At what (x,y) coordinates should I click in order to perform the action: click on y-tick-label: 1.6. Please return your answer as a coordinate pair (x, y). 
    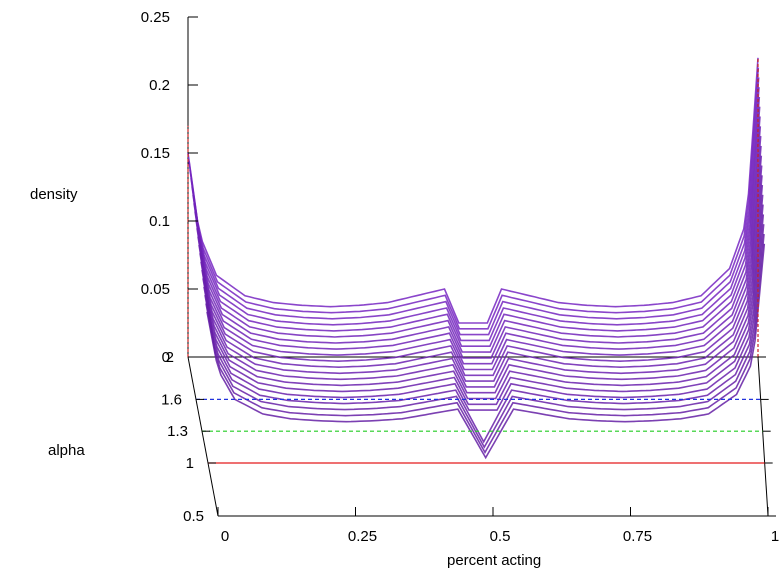
    Looking at the image, I should click on (171, 399).